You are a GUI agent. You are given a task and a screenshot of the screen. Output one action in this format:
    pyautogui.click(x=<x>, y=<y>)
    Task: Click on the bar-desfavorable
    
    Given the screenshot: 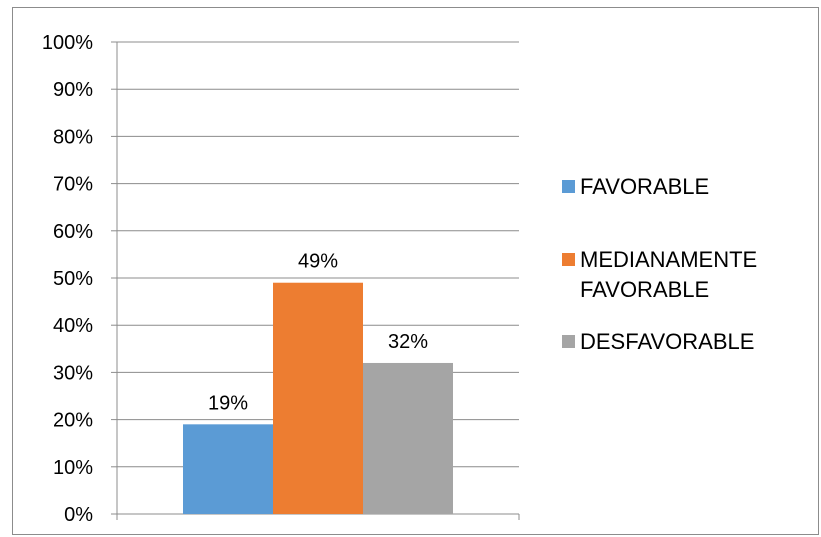 What is the action you would take?
    pyautogui.click(x=408, y=438)
    